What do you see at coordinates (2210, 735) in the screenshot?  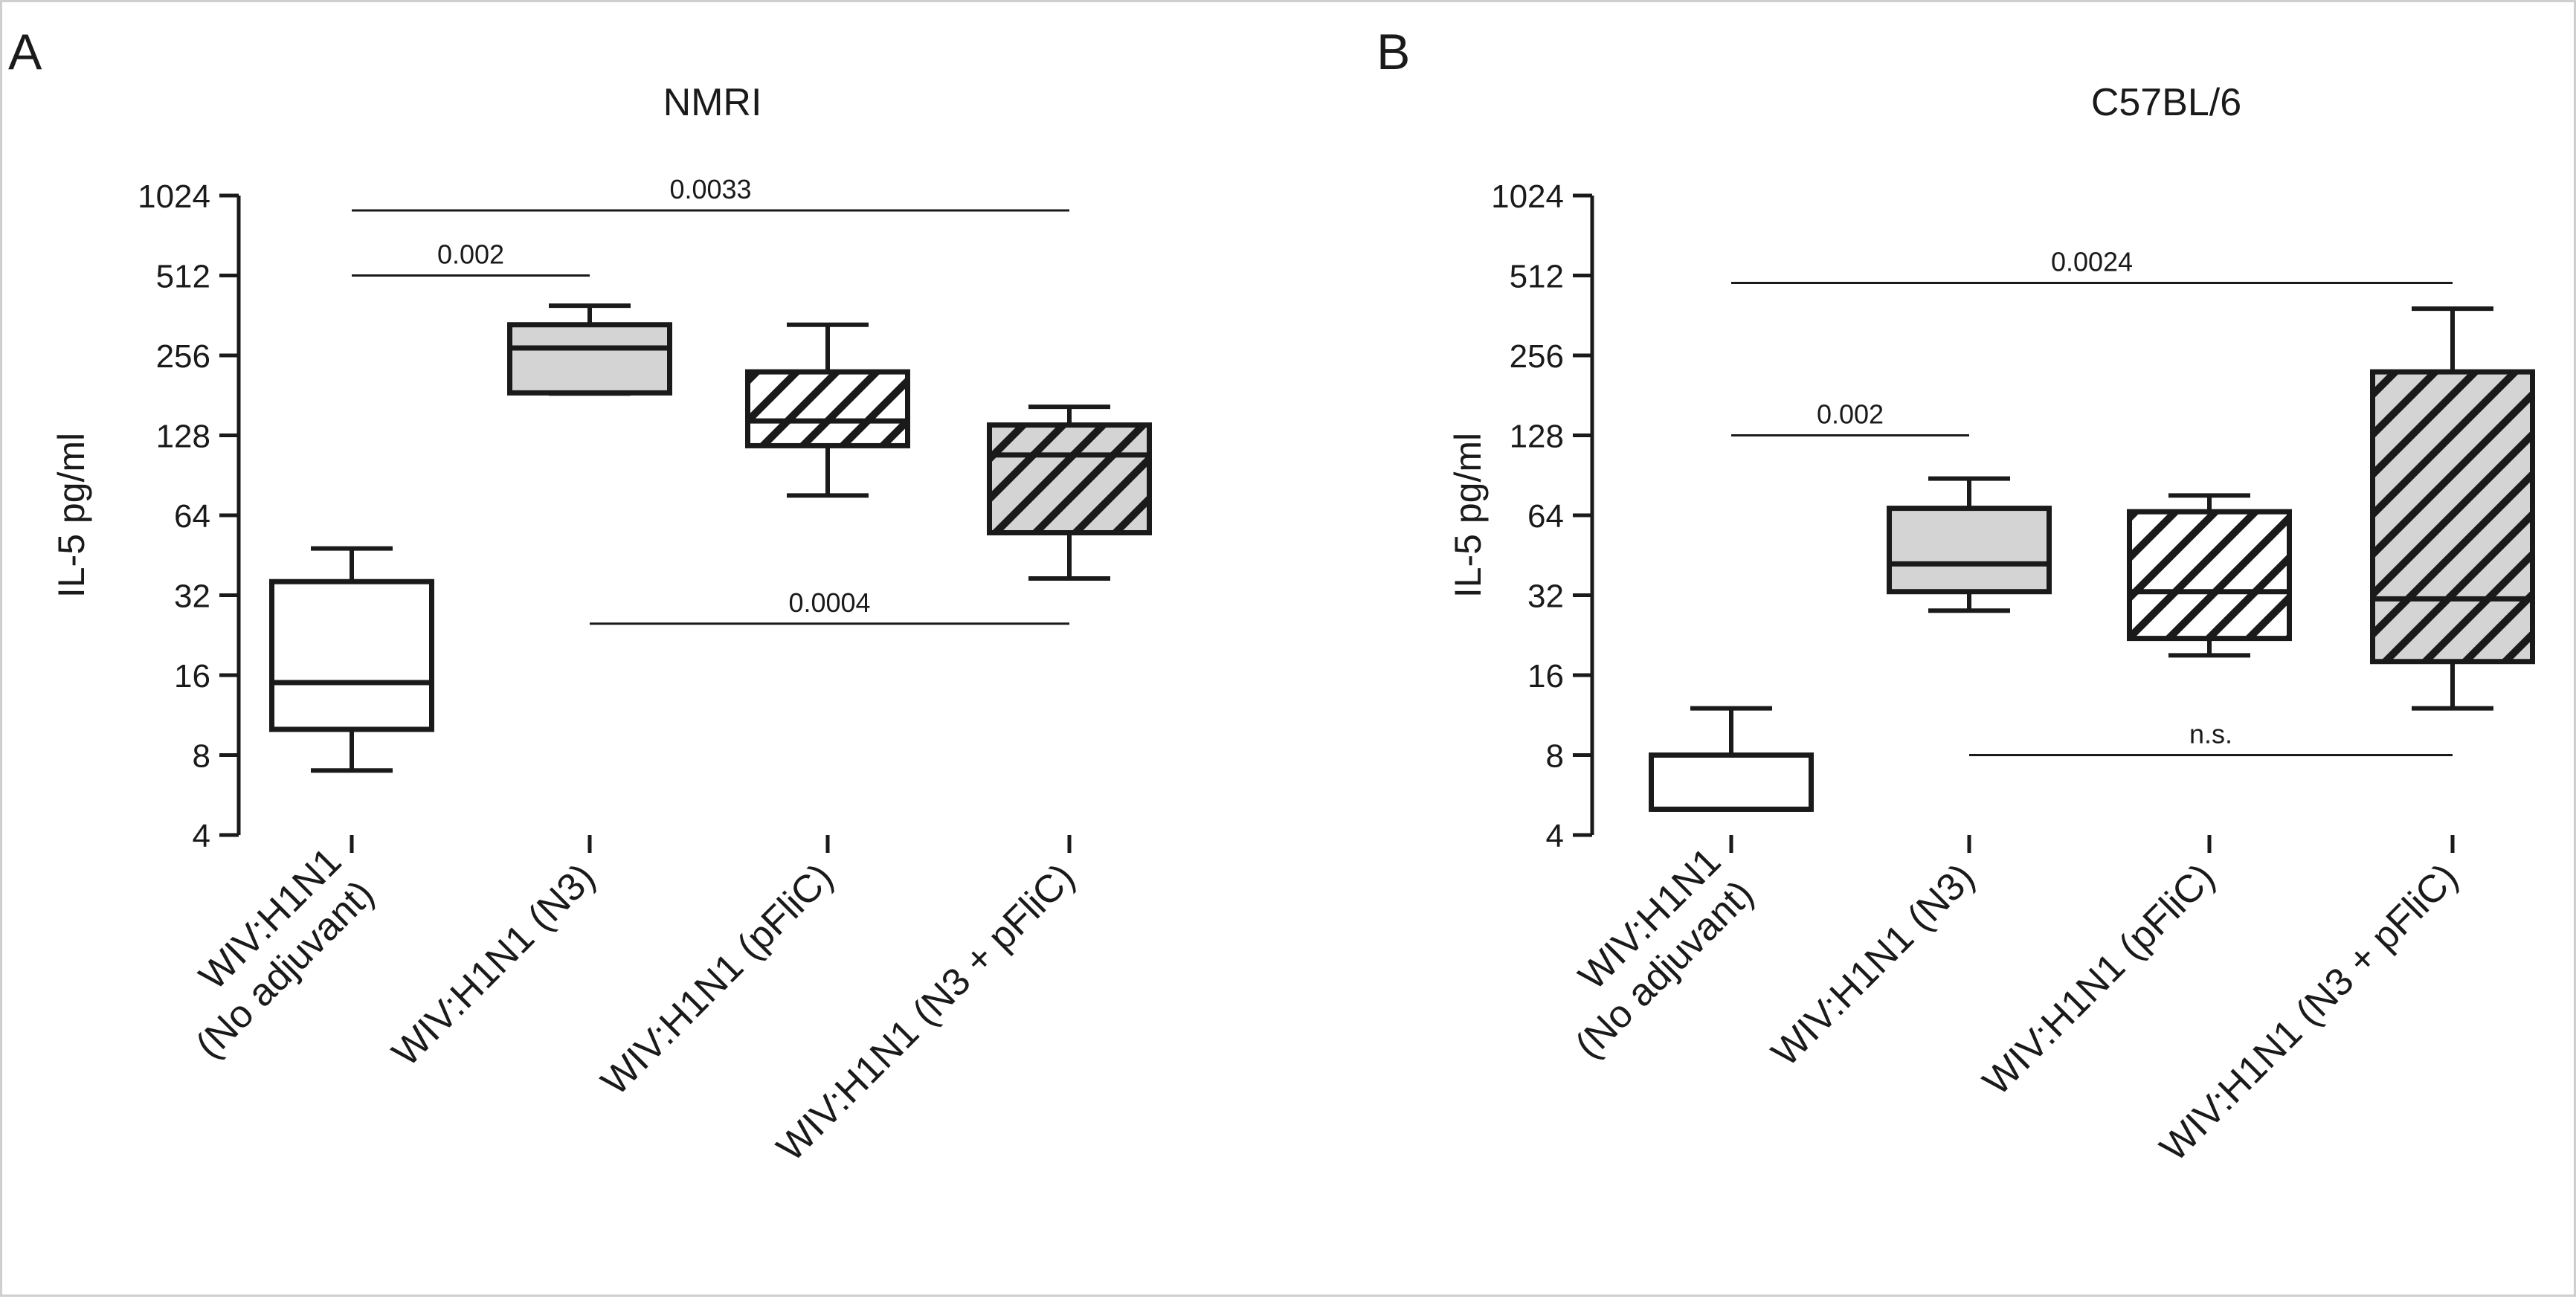 I see `significance-label: n.s.` at bounding box center [2210, 735].